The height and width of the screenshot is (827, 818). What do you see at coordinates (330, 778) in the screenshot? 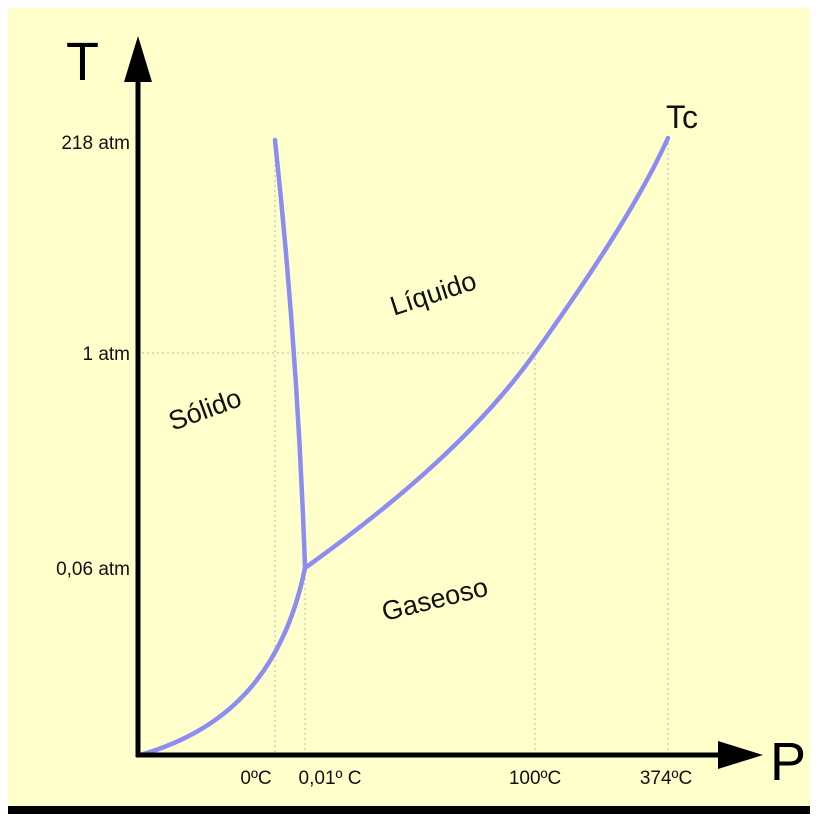
I see `tick-label-001c: 0,01º C` at bounding box center [330, 778].